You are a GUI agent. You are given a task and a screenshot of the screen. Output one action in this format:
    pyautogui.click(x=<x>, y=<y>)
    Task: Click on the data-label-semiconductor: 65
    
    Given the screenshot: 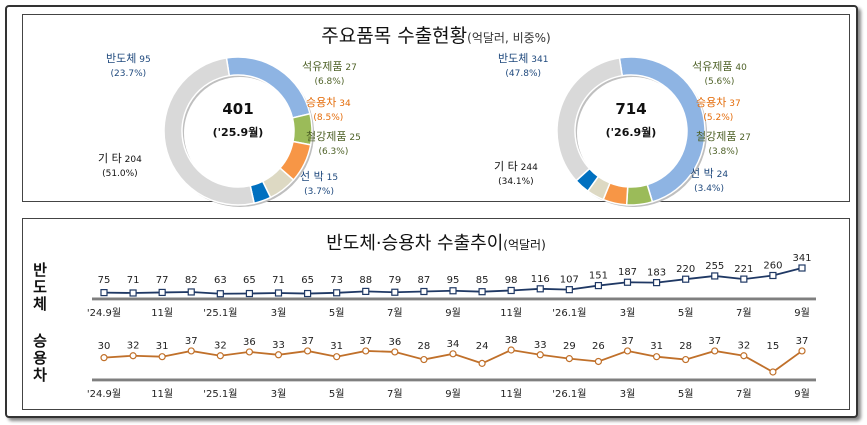 What is the action you would take?
    pyautogui.click(x=249, y=280)
    